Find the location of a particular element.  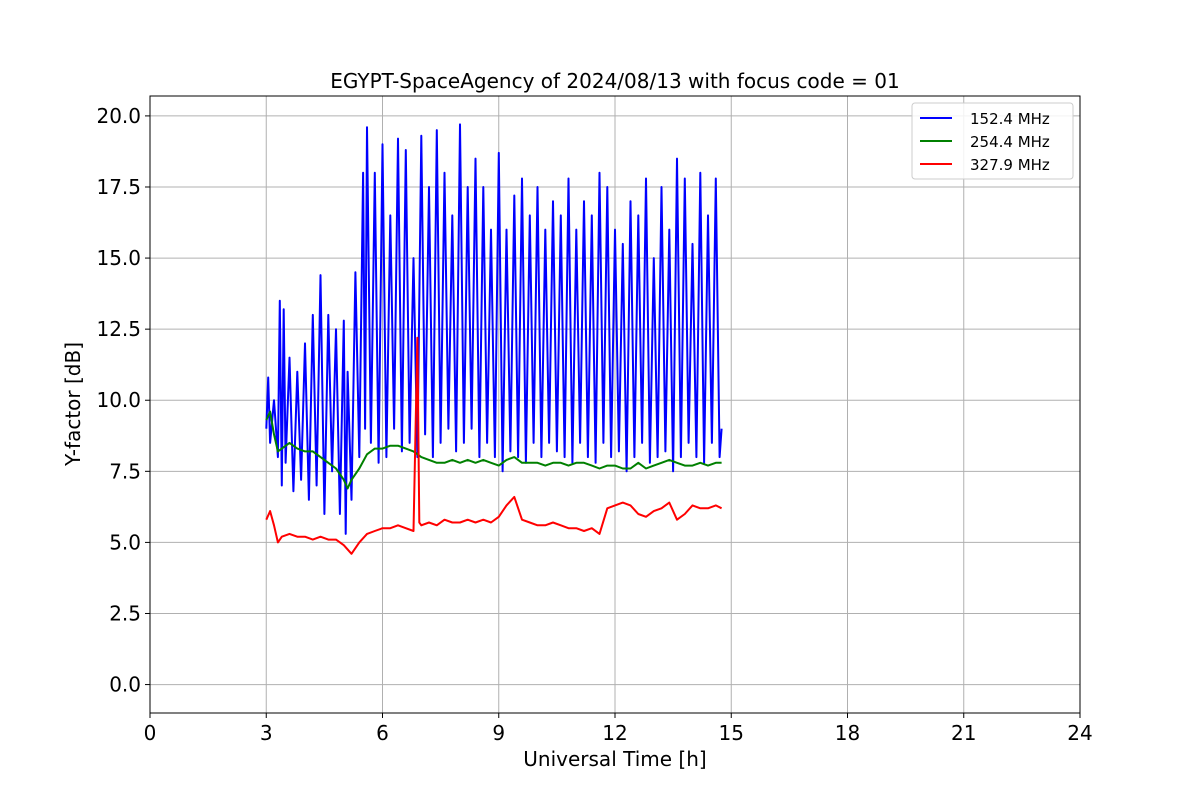

x-axis-label: Universal Time [h] is located at coordinates (614, 759).